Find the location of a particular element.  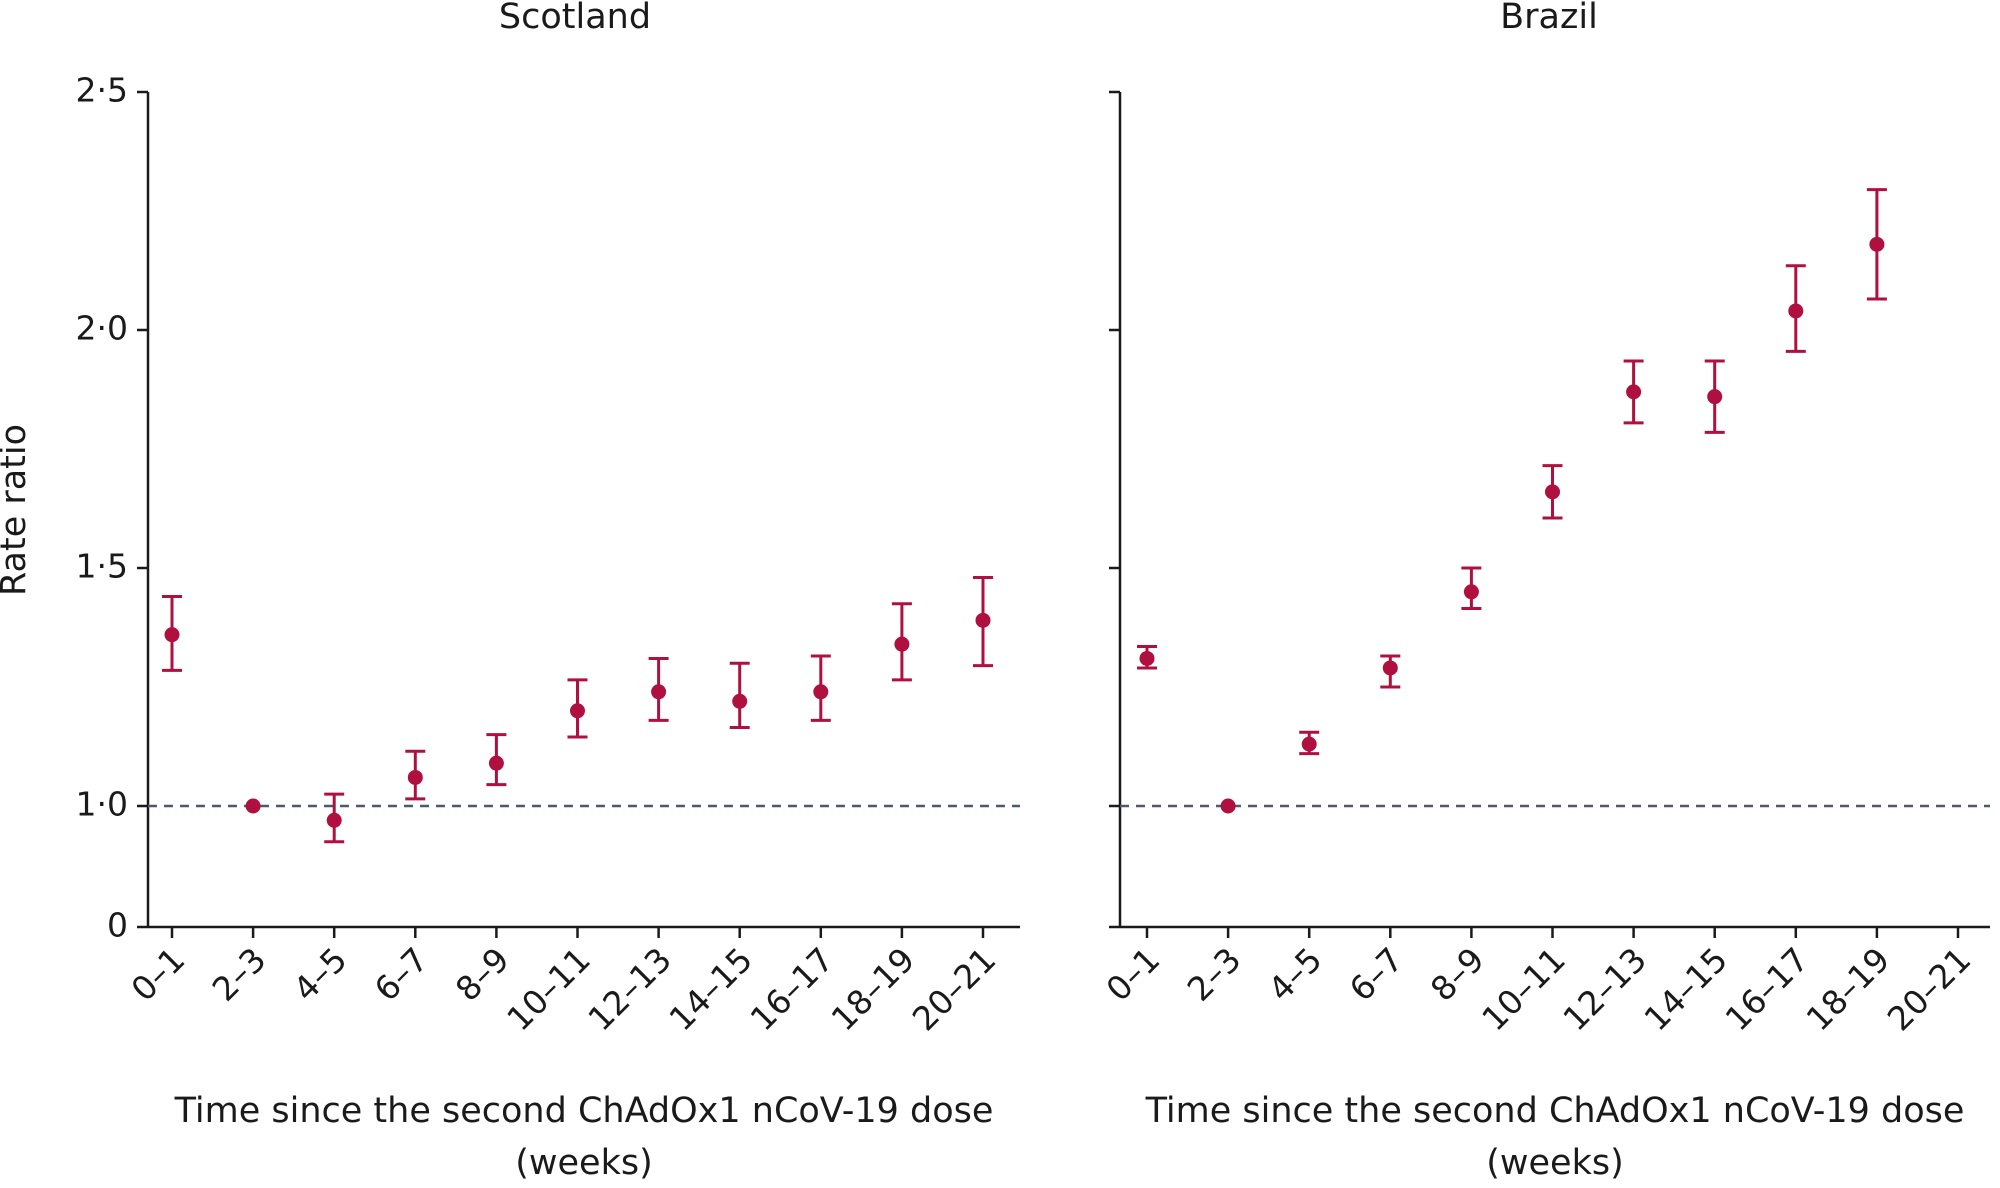

y-tick-label: 2·0 is located at coordinates (102, 328).